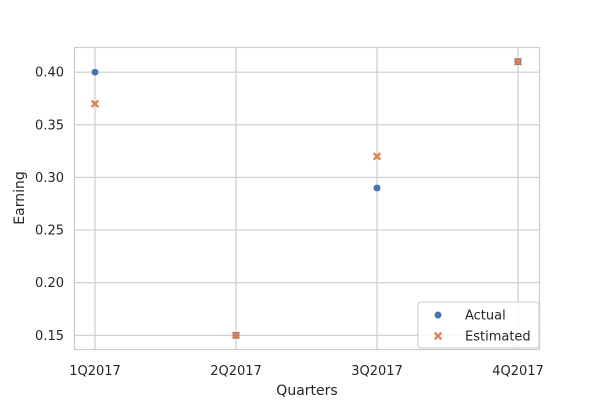 The height and width of the screenshot is (400, 600). Describe the element at coordinates (49, 231) in the screenshot. I see `y-tick-label: 0.25` at that location.